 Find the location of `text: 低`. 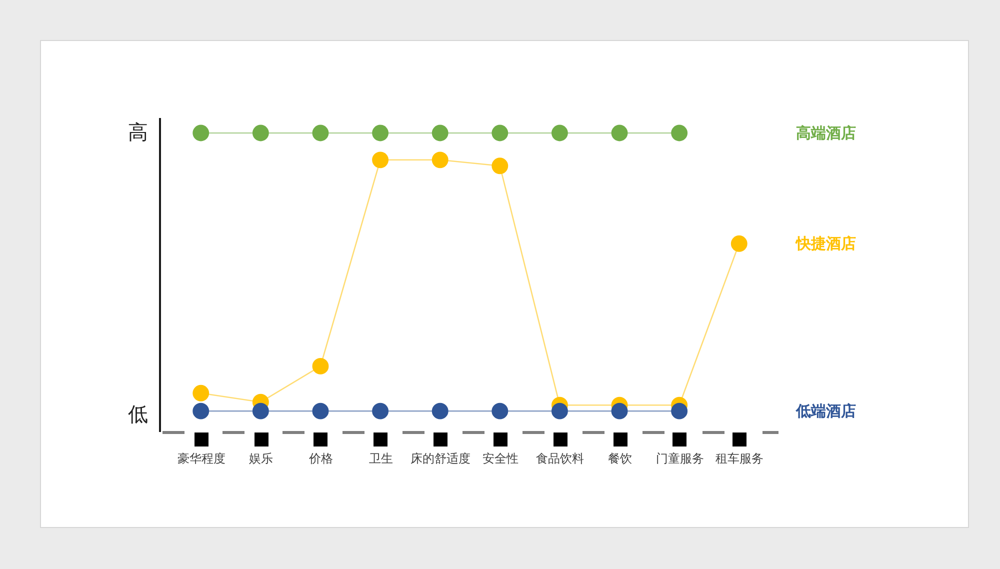

text: 低 is located at coordinates (138, 414).